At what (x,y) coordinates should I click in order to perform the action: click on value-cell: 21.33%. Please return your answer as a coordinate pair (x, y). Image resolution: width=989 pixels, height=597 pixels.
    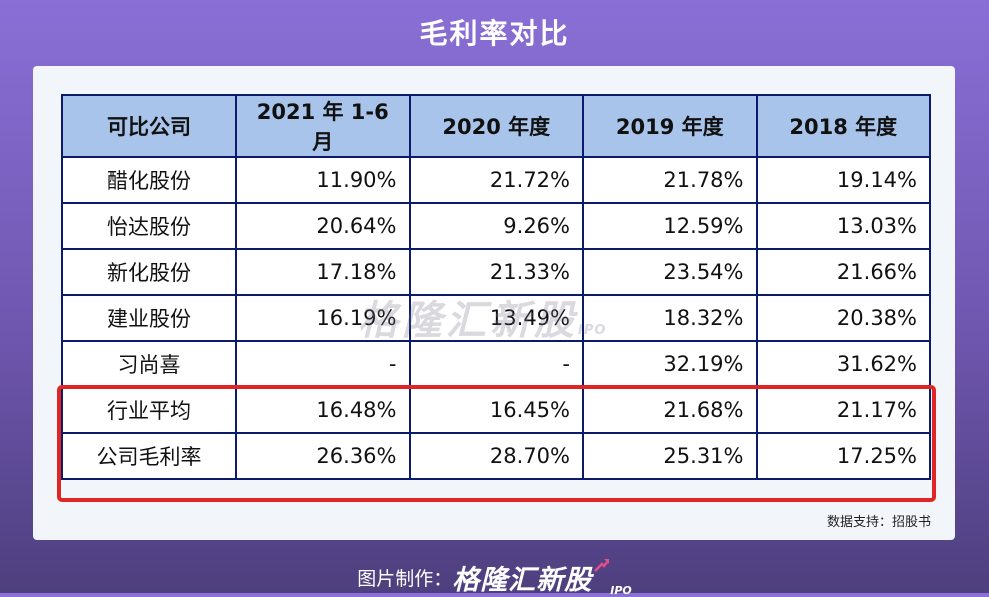
    Looking at the image, I should click on (496, 272).